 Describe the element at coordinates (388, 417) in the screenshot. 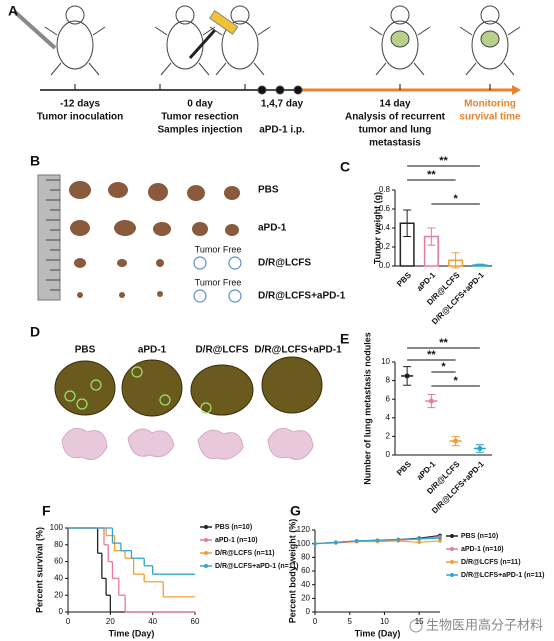

I see `y-tick-label: 4` at that location.